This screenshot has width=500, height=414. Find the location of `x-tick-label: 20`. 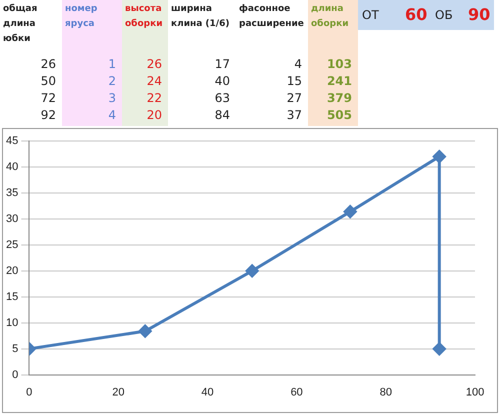

x-tick-label: 20 is located at coordinates (118, 392).